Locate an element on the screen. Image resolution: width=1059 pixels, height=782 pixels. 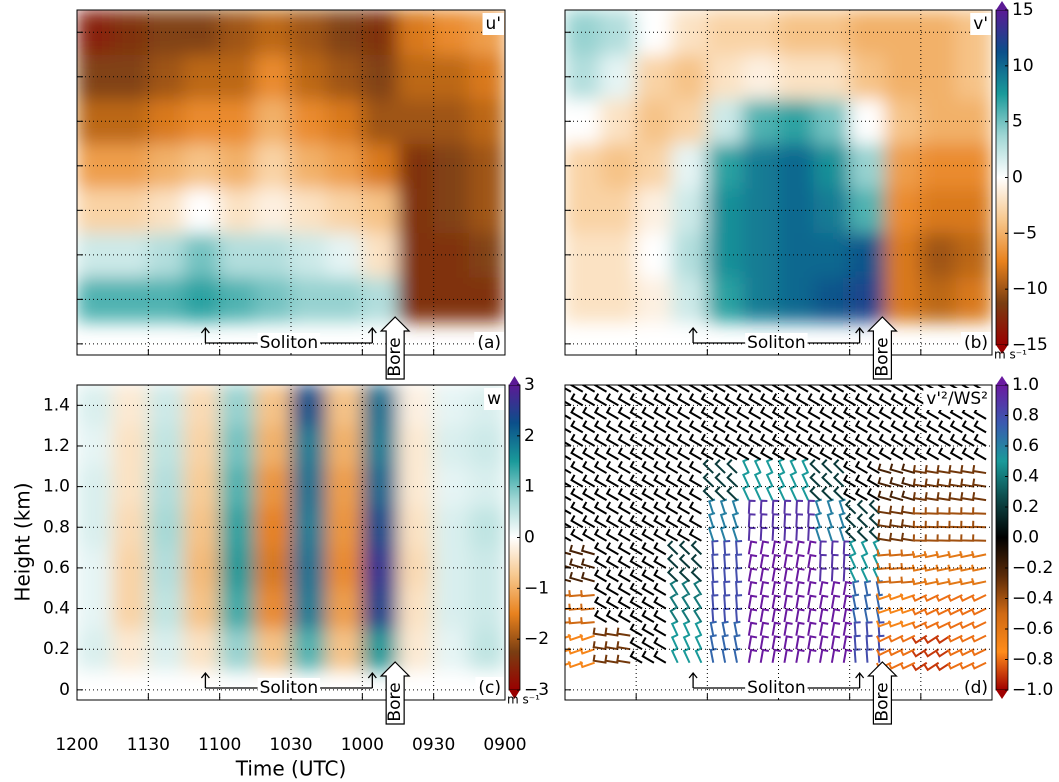
bore-arrow is located at coordinates (882, 348).